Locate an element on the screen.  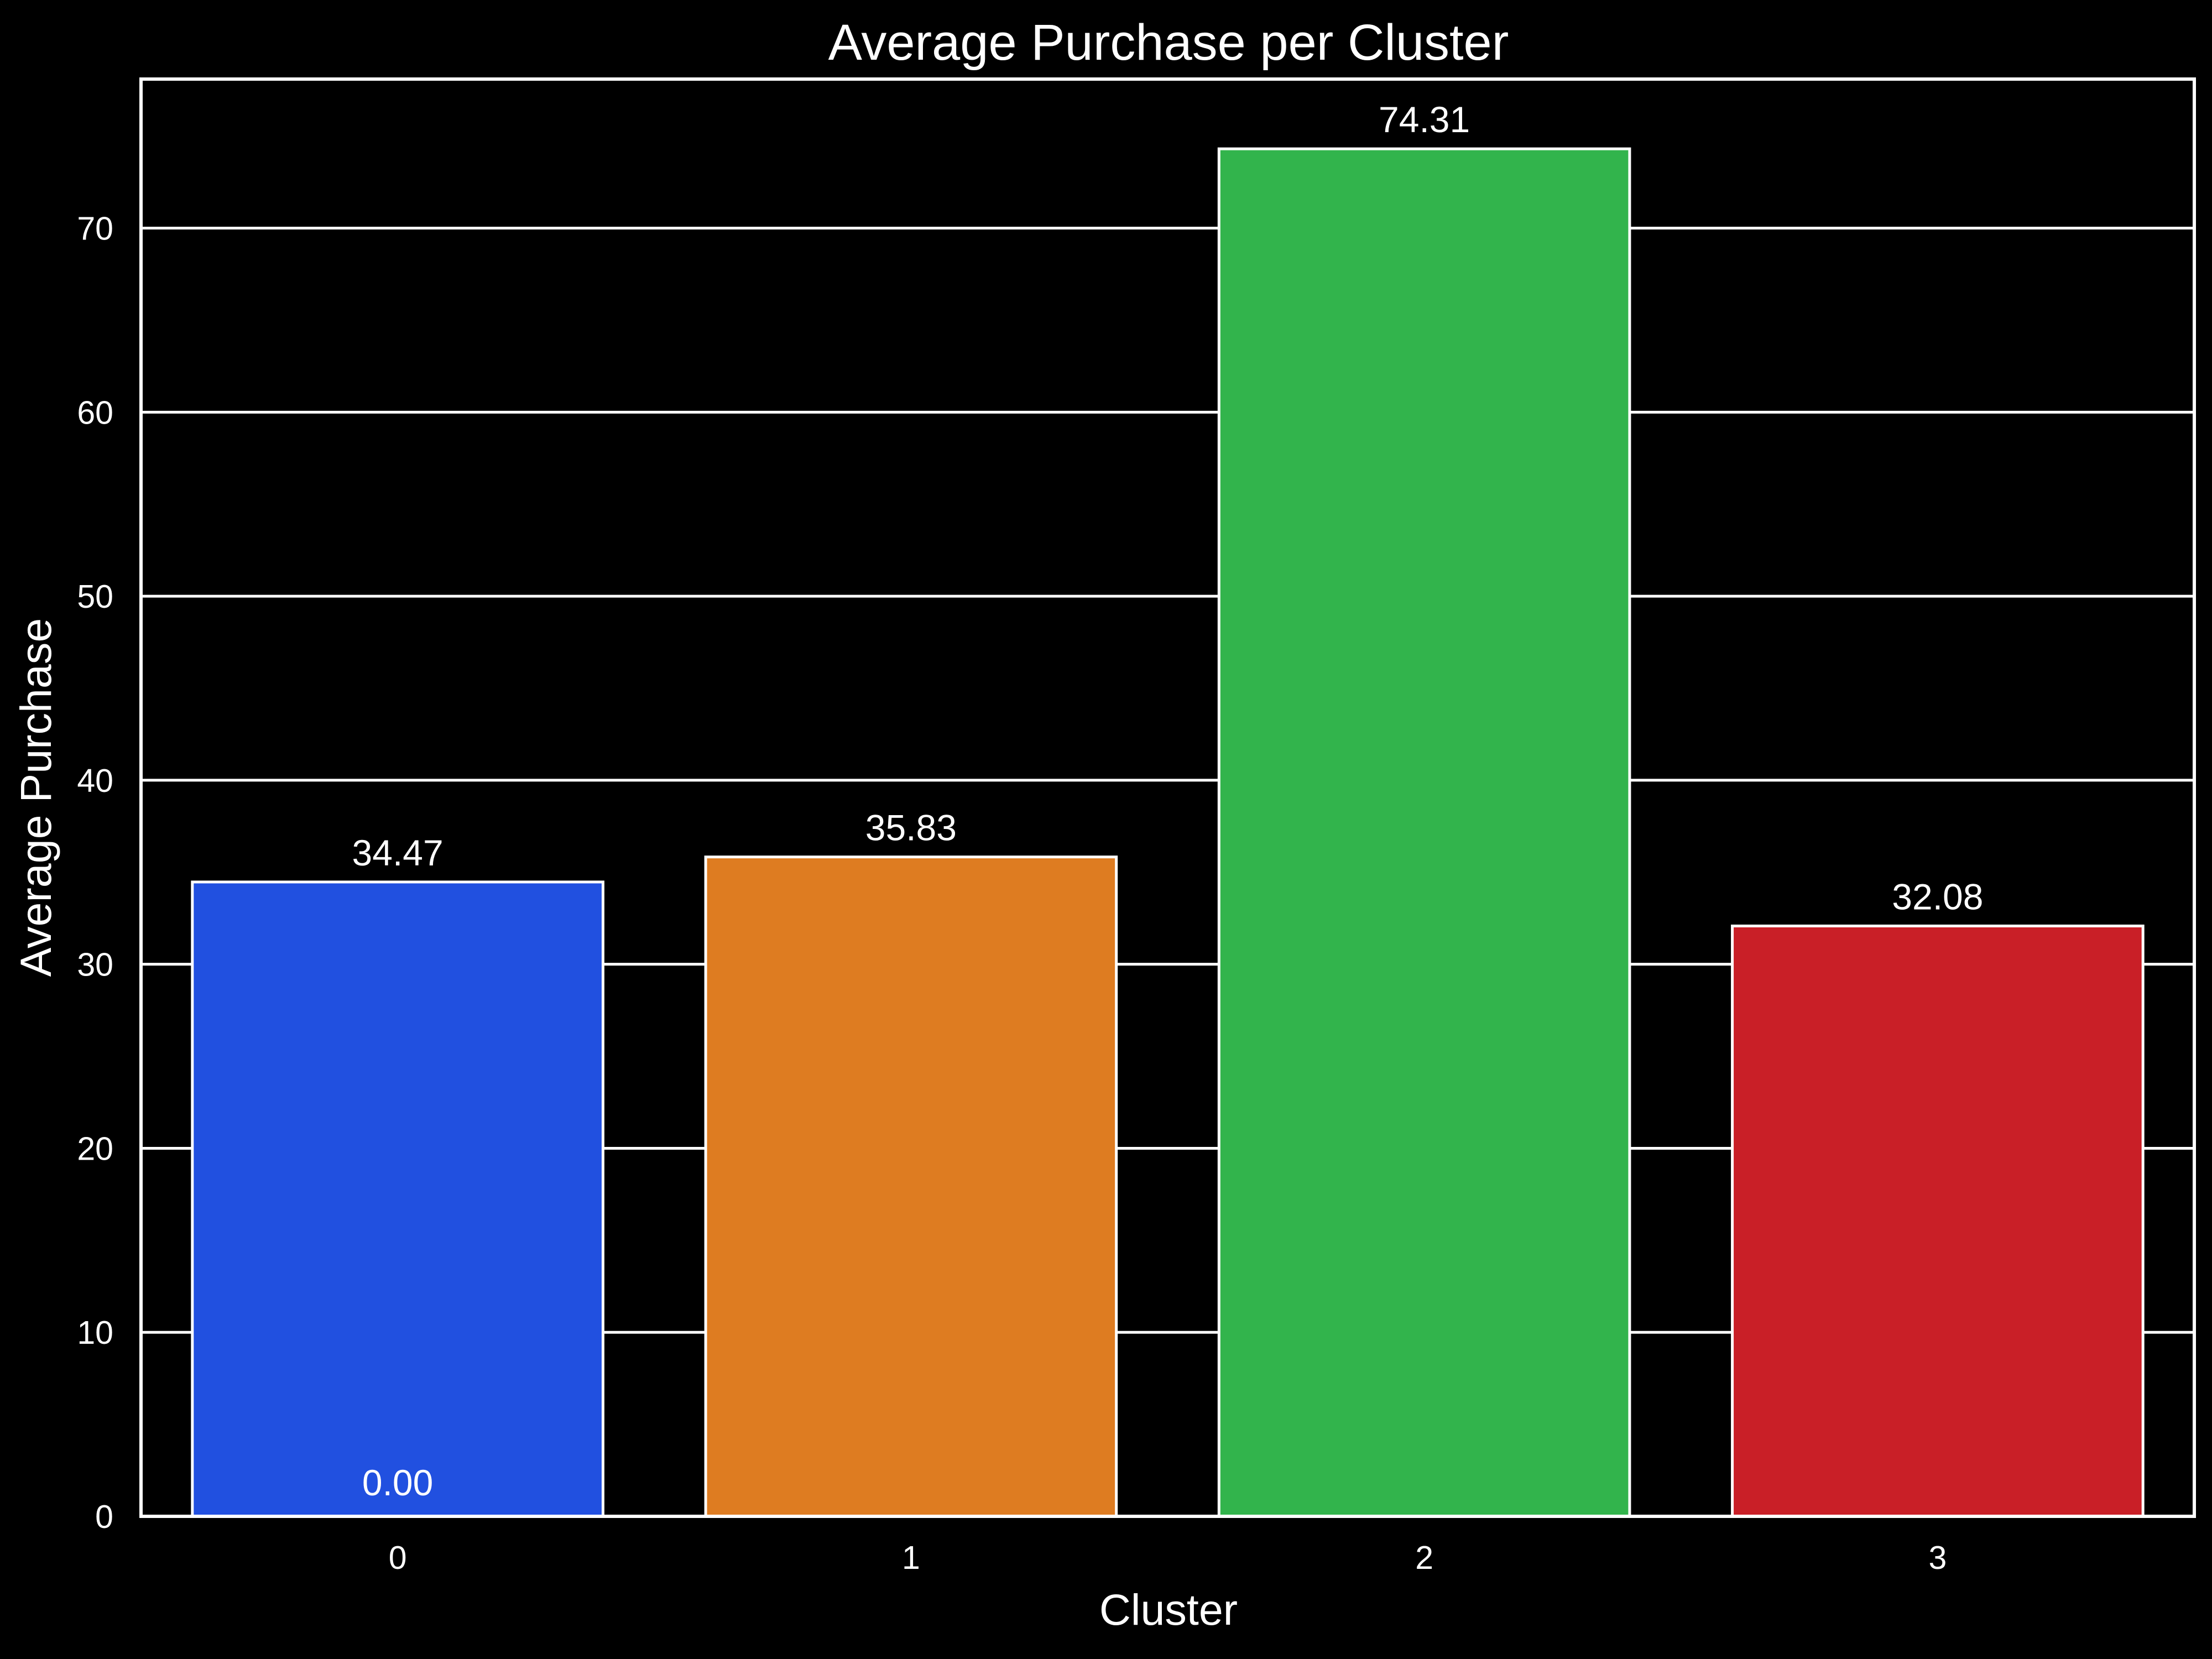
x-axis-label: Cluster is located at coordinates (1168, 1610).